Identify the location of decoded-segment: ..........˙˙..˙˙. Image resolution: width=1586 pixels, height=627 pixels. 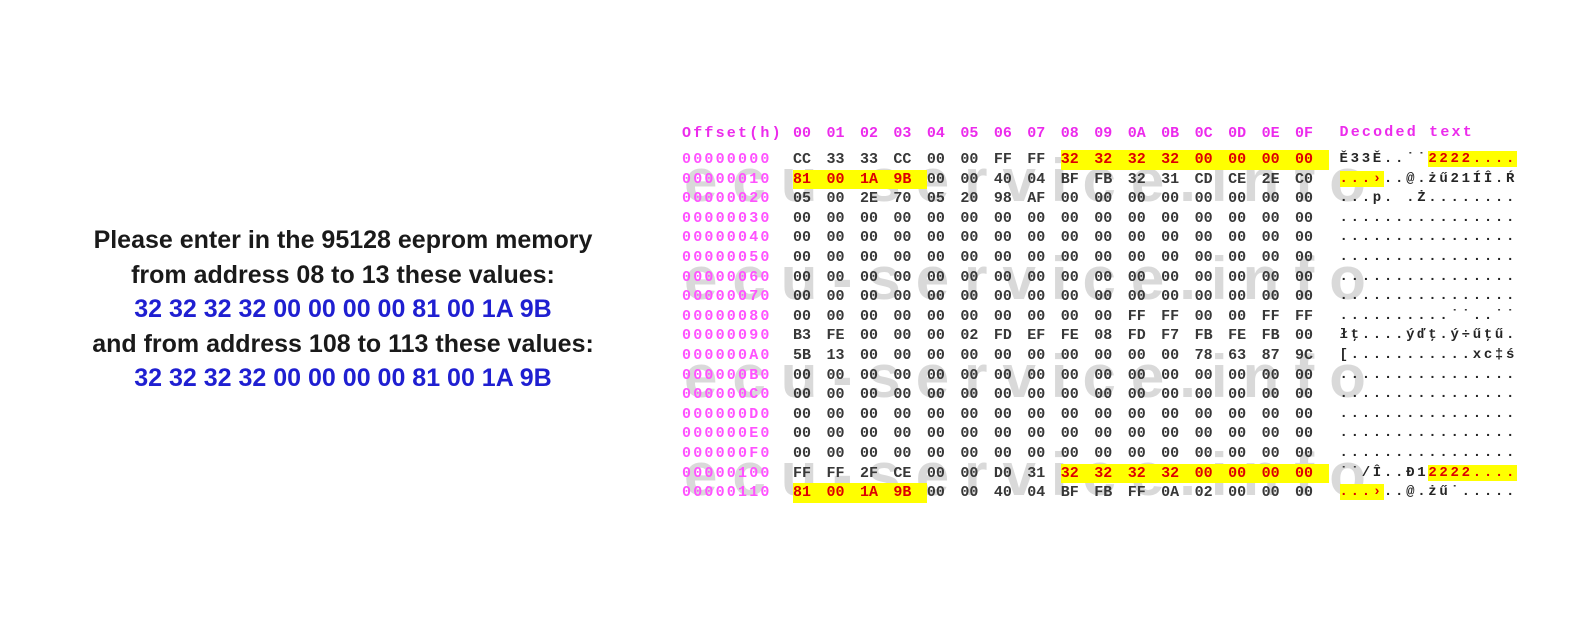
(1428, 315).